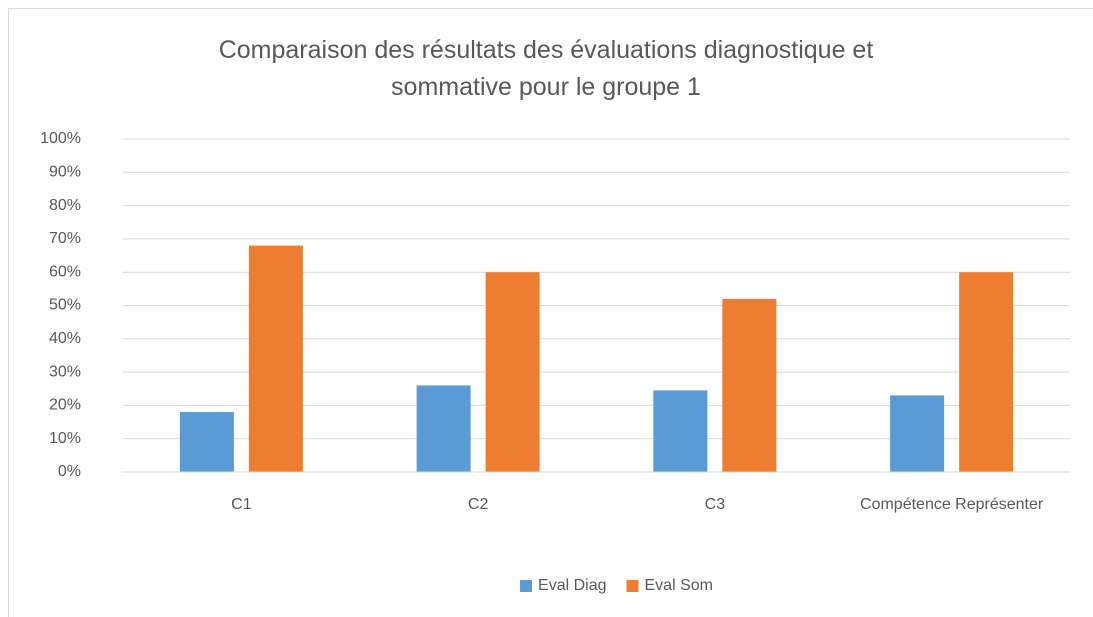 The image size is (1093, 617). What do you see at coordinates (952, 504) in the screenshot?
I see `x-tick-label: Compétence Représenter` at bounding box center [952, 504].